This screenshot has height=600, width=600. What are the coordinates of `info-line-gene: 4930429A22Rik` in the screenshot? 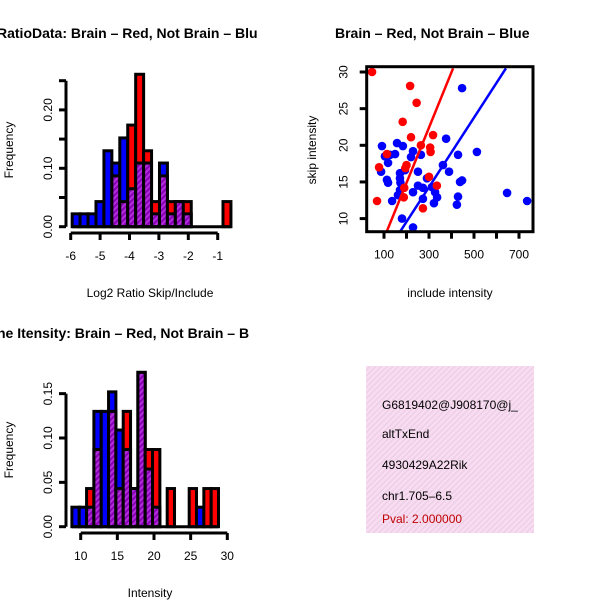 It's located at (425, 465).